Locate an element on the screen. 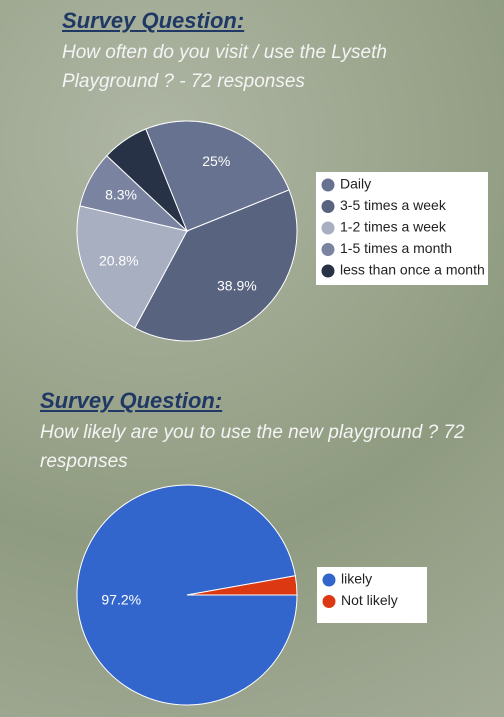 This screenshot has height=717, width=504. legend-label: less than once a month is located at coordinates (412, 270).